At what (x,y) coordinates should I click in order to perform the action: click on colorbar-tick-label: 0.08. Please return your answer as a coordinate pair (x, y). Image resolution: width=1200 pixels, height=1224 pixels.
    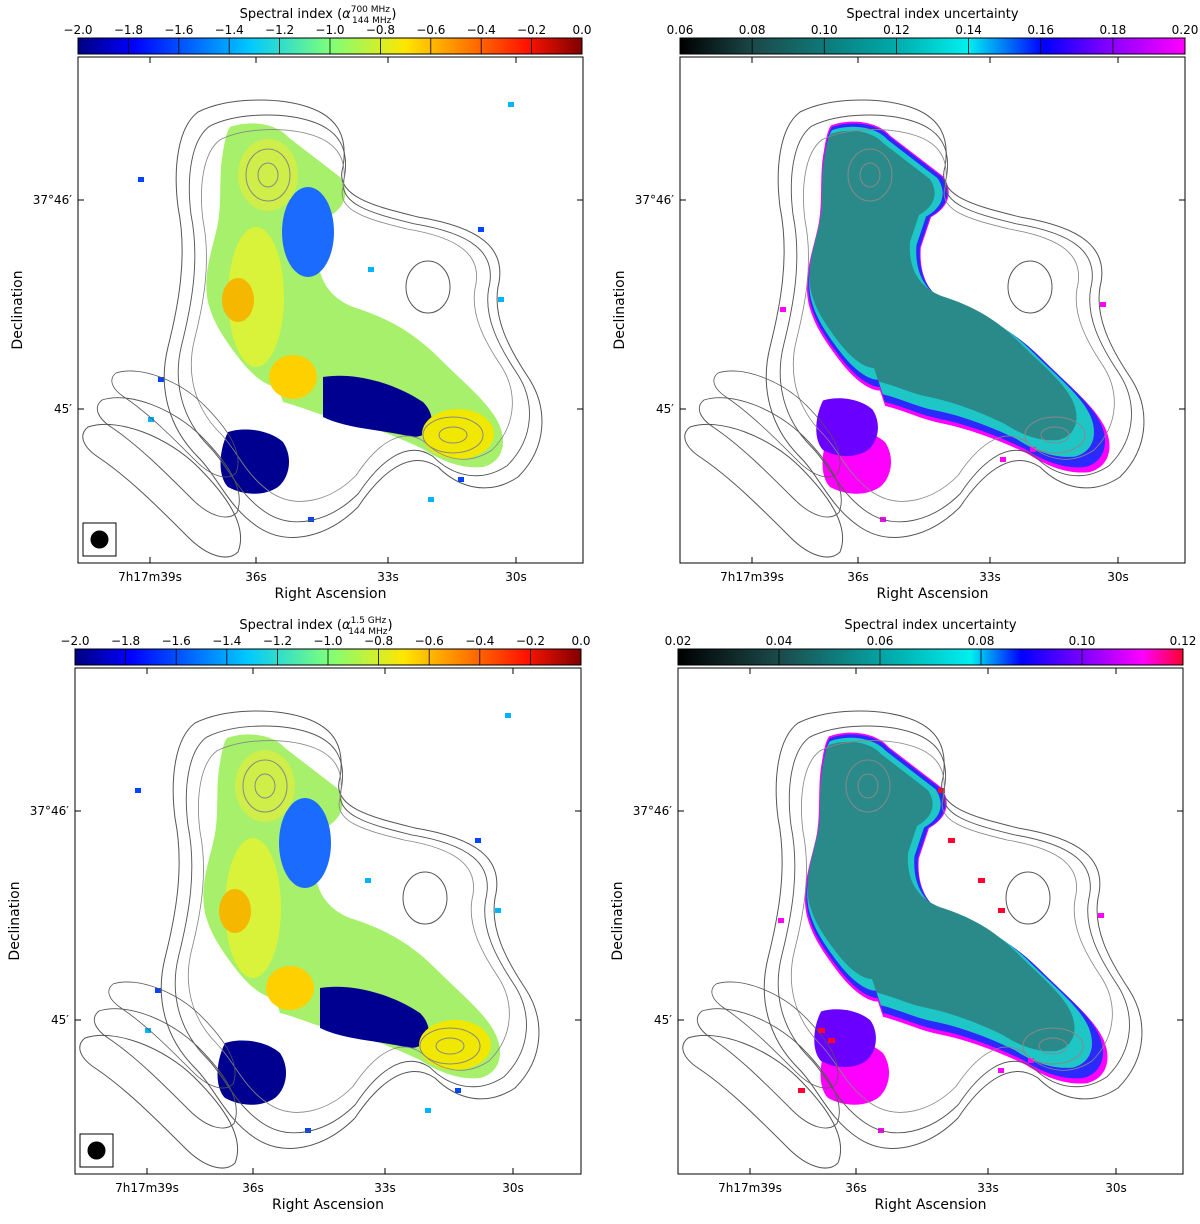
    Looking at the image, I should click on (752, 30).